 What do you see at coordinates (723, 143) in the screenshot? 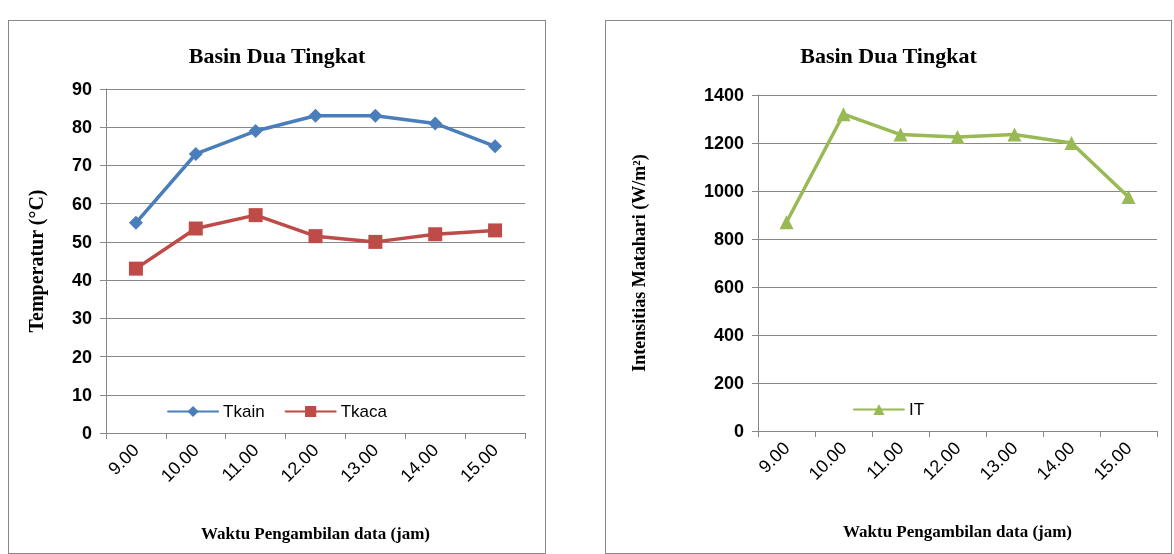
I see `y-tick-label: 1200` at bounding box center [723, 143].